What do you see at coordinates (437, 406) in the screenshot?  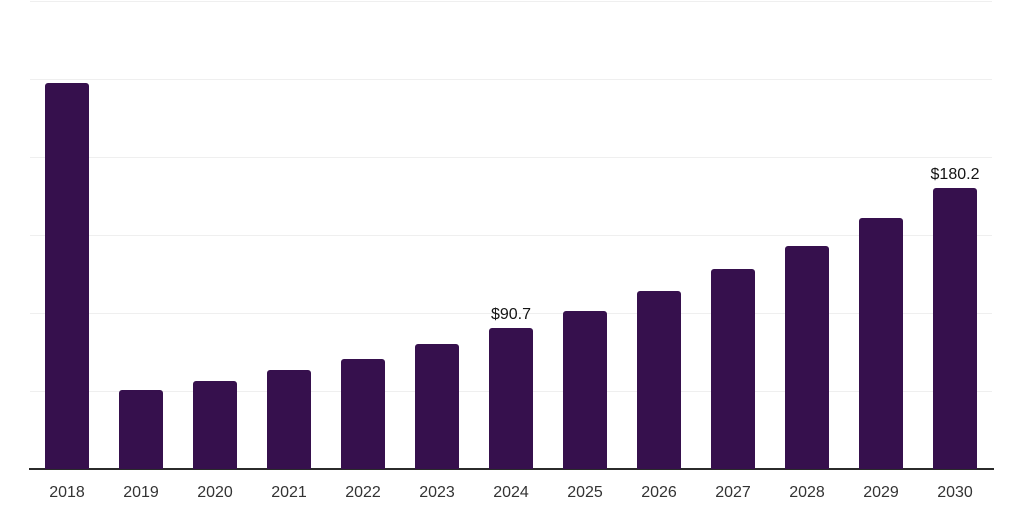 I see `bar-2023` at bounding box center [437, 406].